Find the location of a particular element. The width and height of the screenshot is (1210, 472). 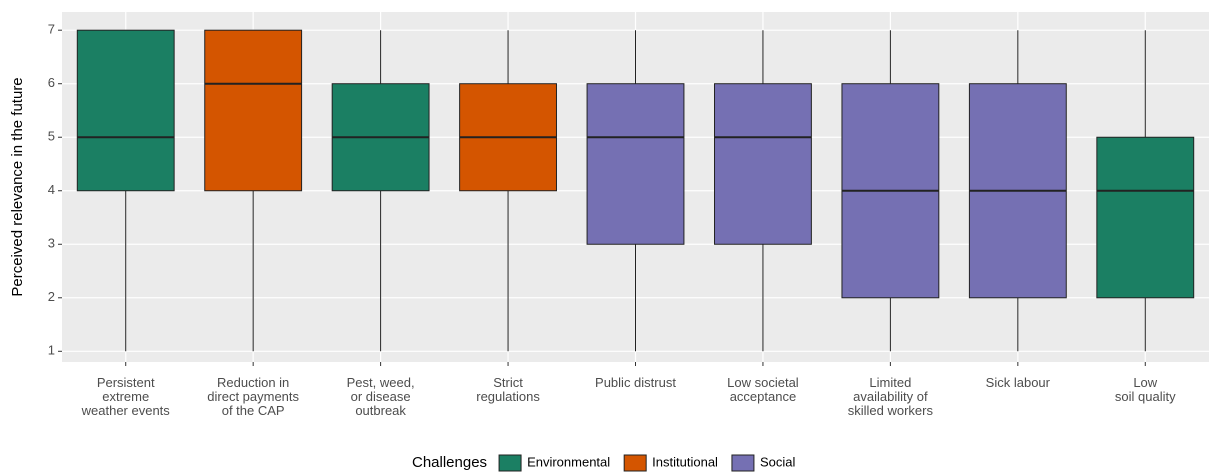

y-tick-label: 2 is located at coordinates (51, 296).